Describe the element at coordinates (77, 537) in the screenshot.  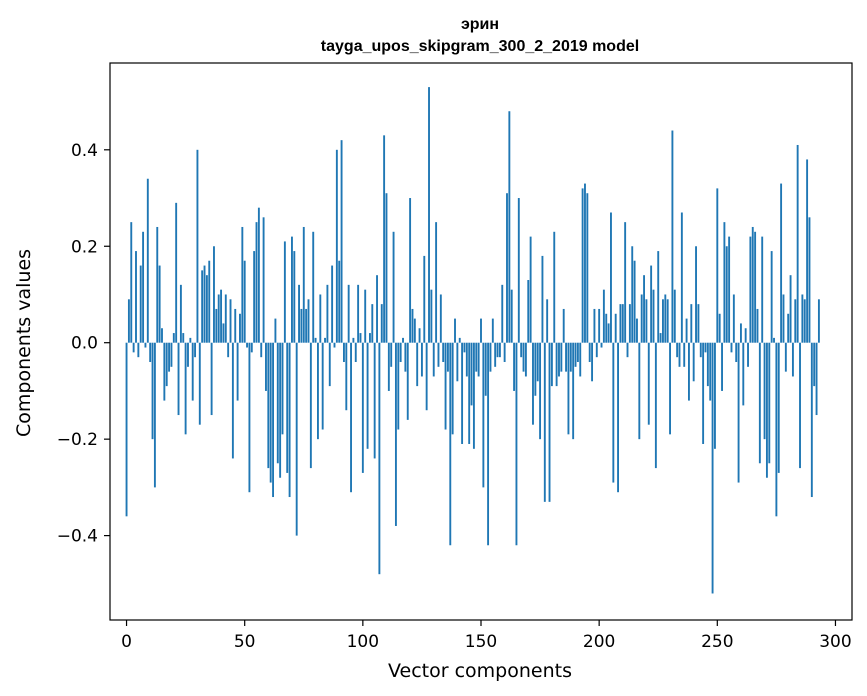
I see `y-tick-label: −0.4` at that location.